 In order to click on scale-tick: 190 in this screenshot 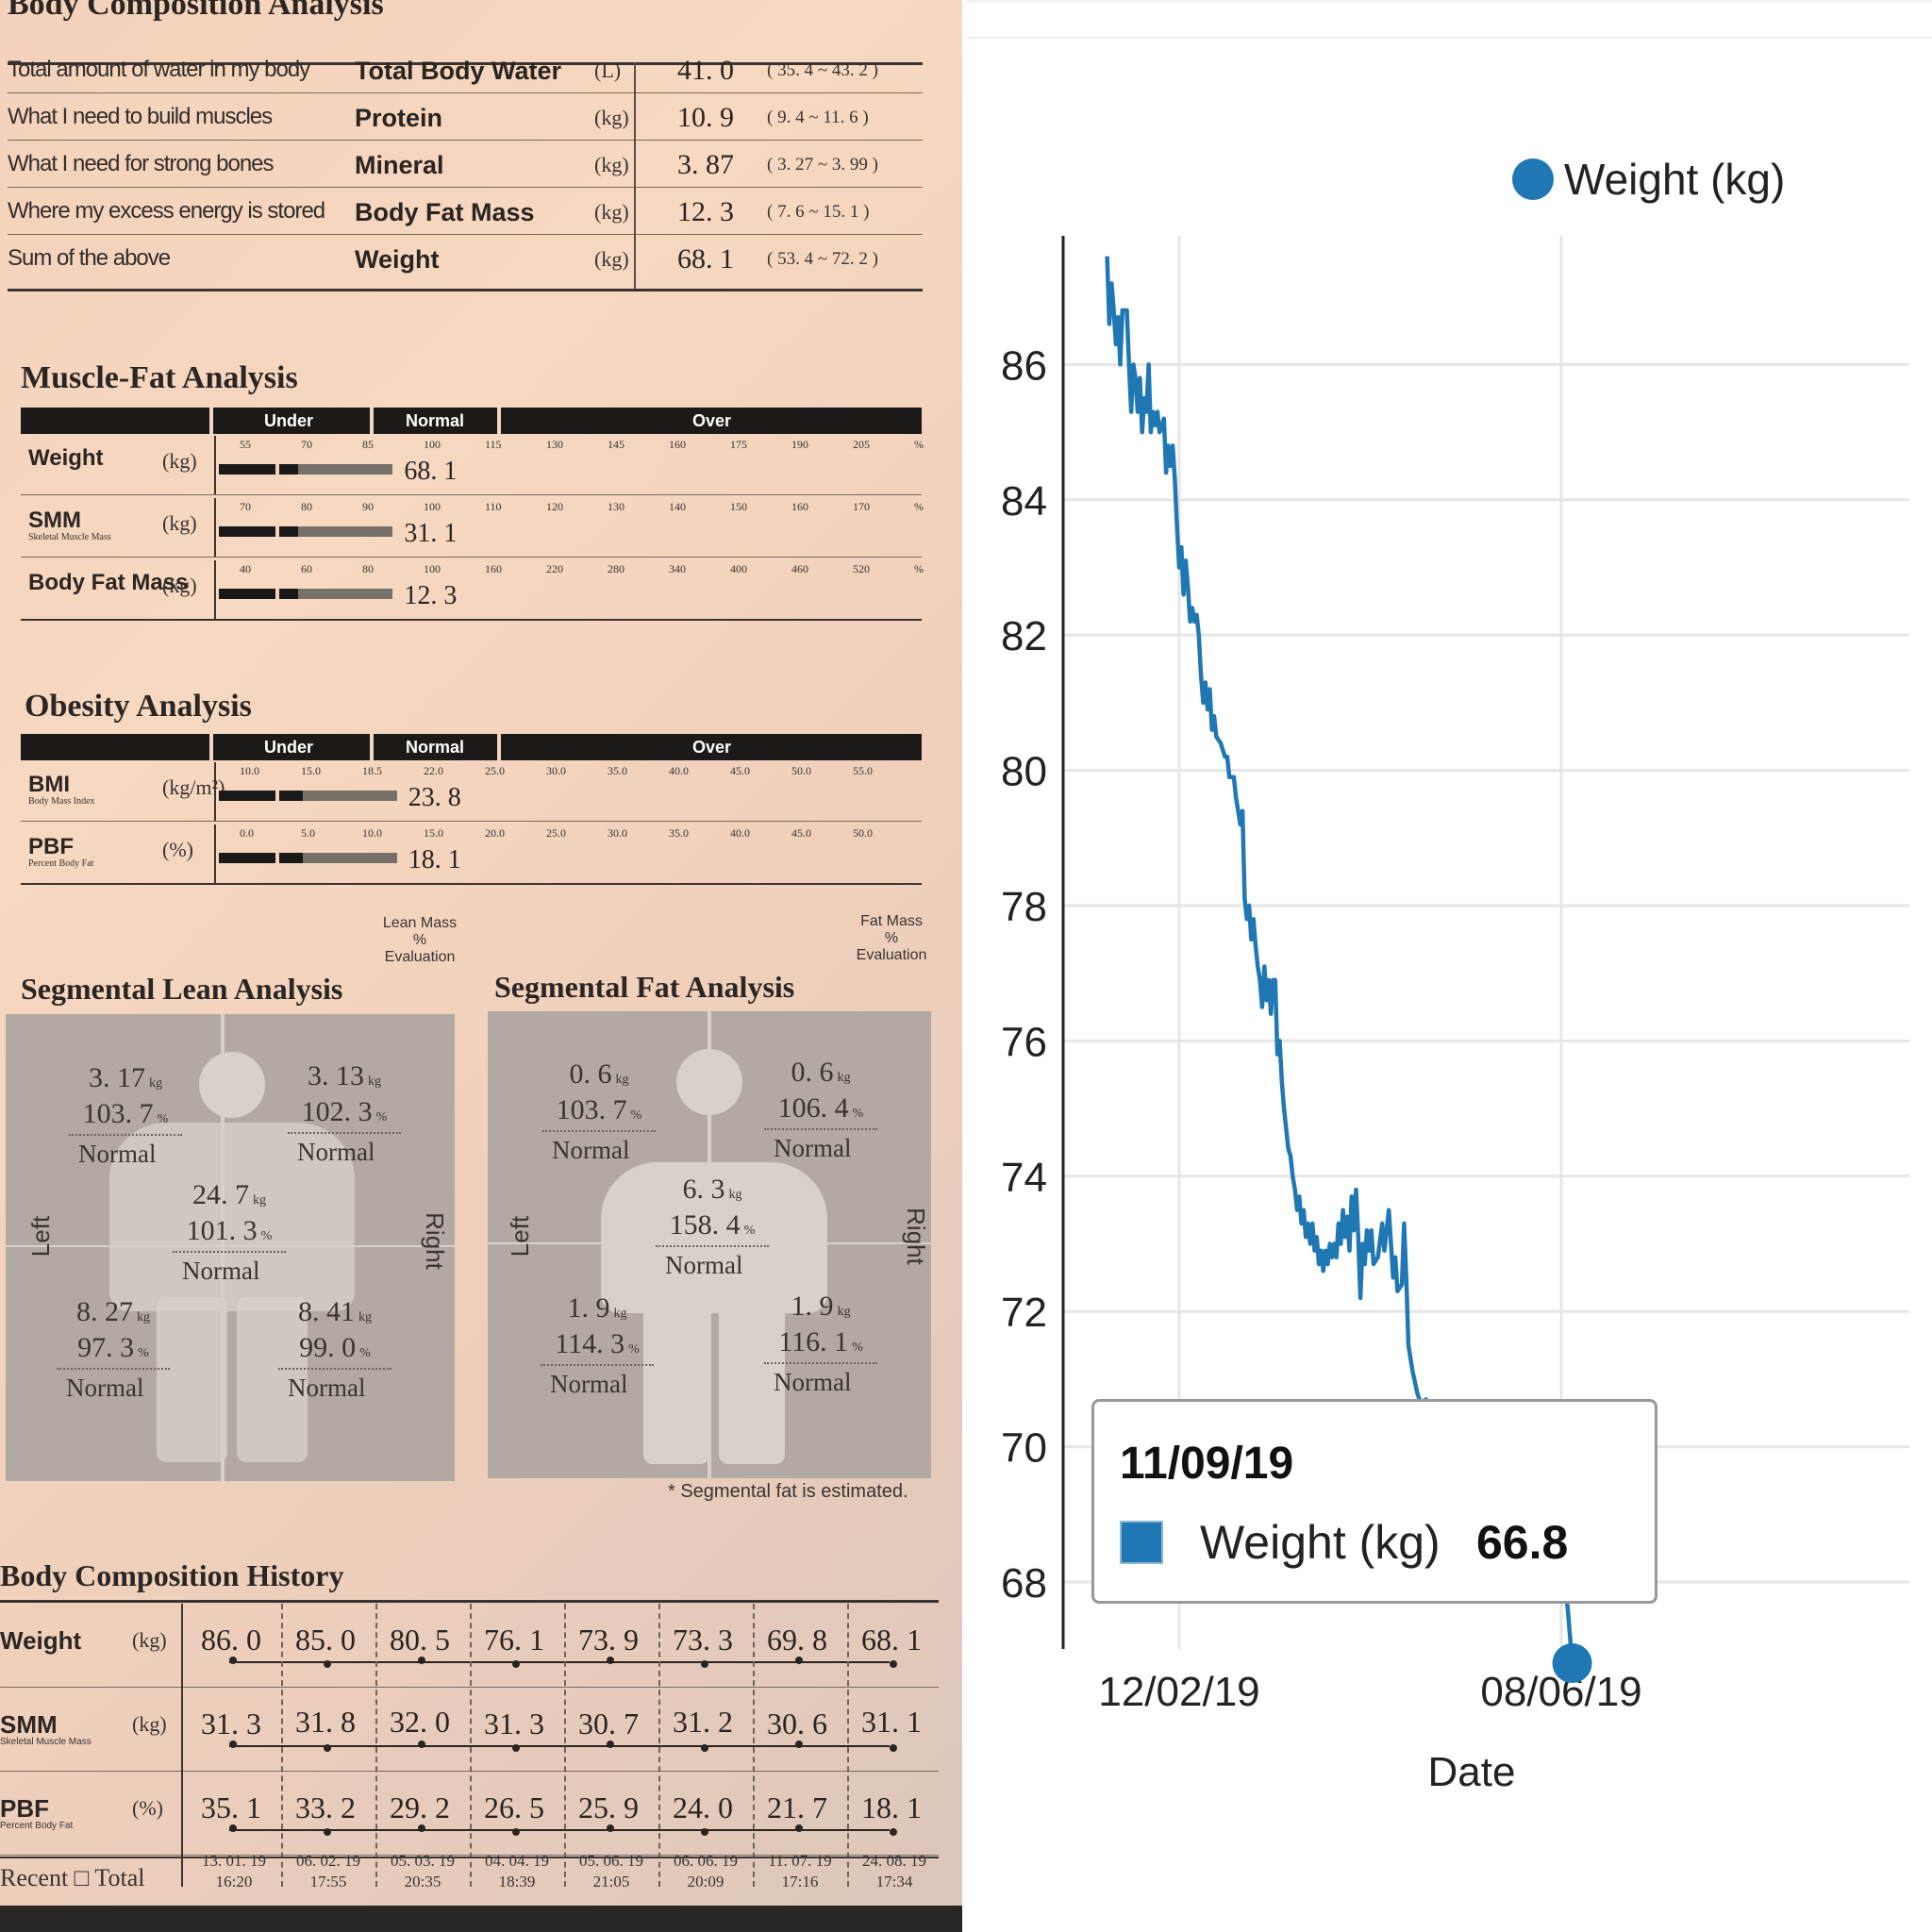, I will do `click(800, 445)`.